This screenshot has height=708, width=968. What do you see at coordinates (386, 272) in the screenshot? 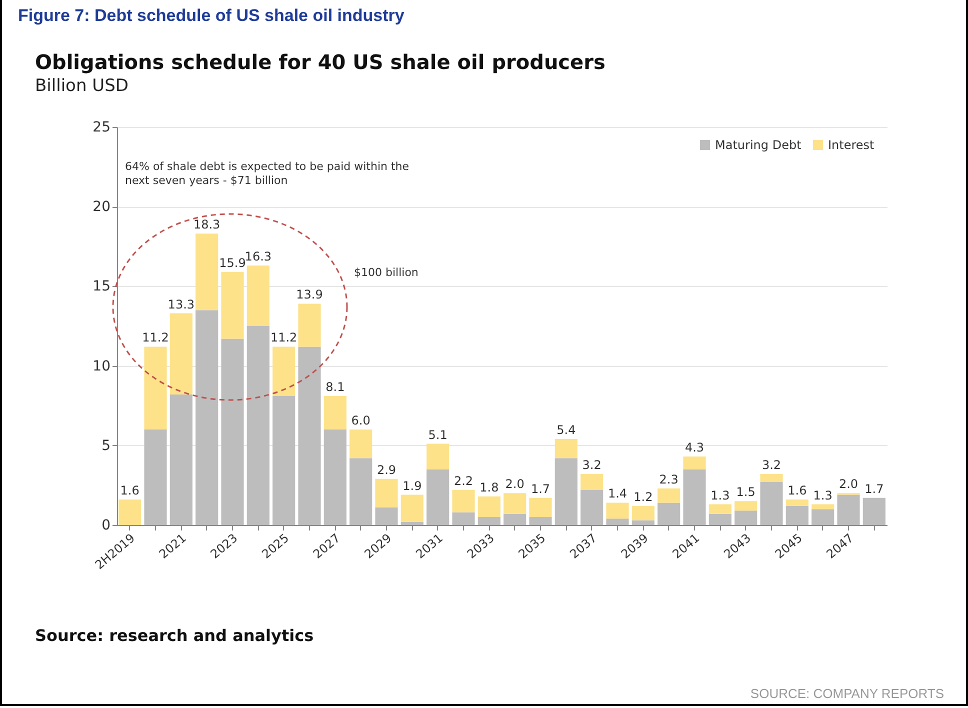
I see `annotation: $100 billion` at bounding box center [386, 272].